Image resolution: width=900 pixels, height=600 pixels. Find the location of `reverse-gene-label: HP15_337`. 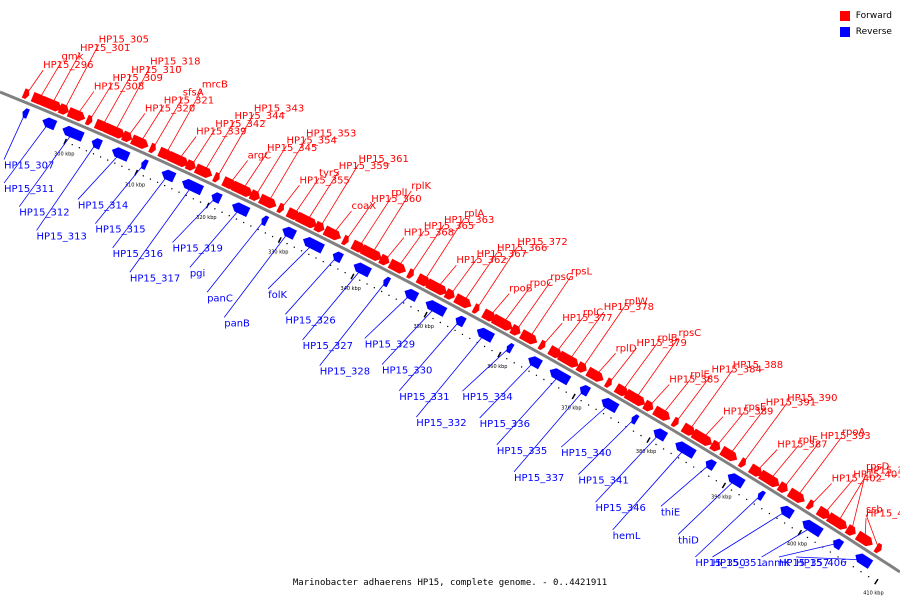

reverse-gene-label: HP15_337 is located at coordinates (539, 478).